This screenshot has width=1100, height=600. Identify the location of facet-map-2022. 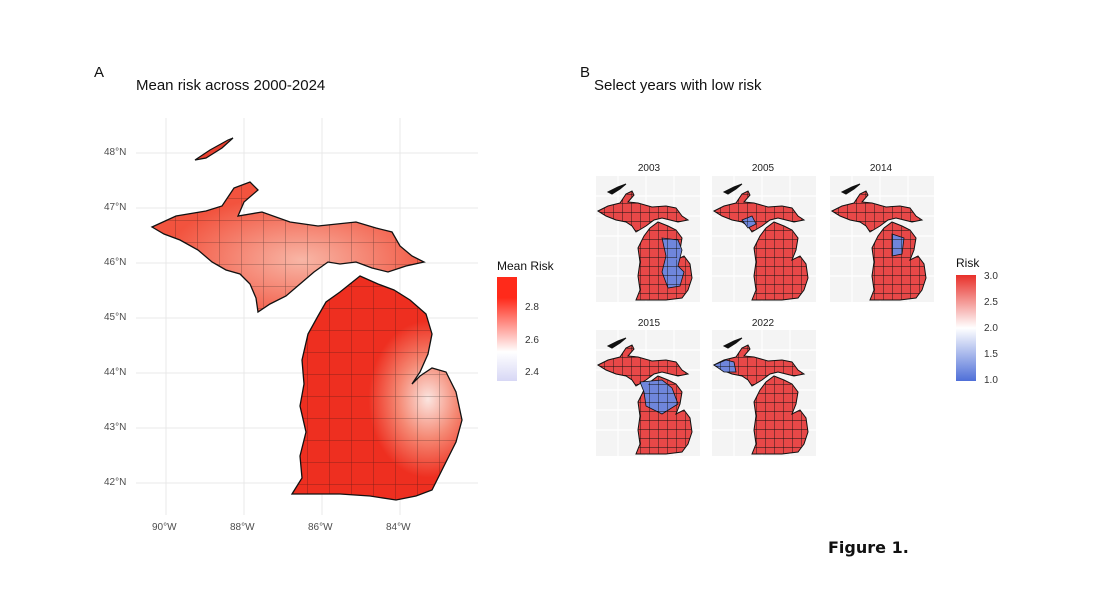
(764, 393).